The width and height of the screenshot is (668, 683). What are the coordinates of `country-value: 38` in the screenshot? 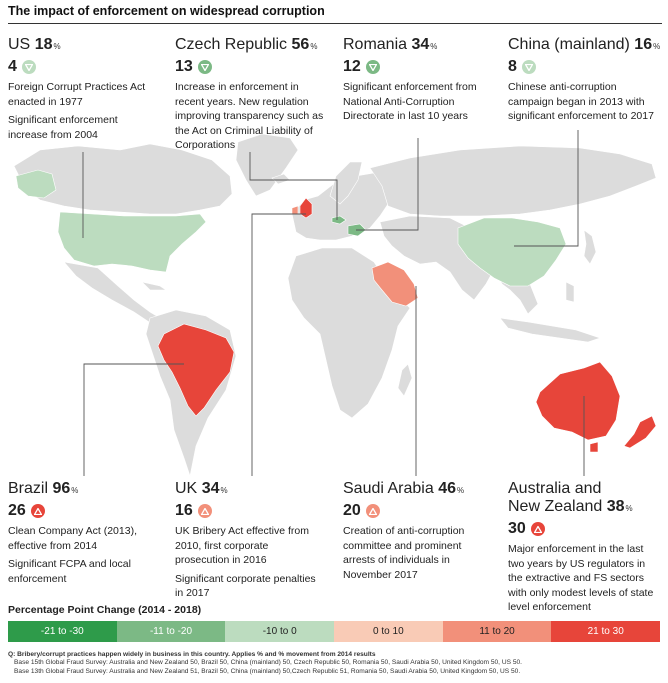 It's located at (615, 506).